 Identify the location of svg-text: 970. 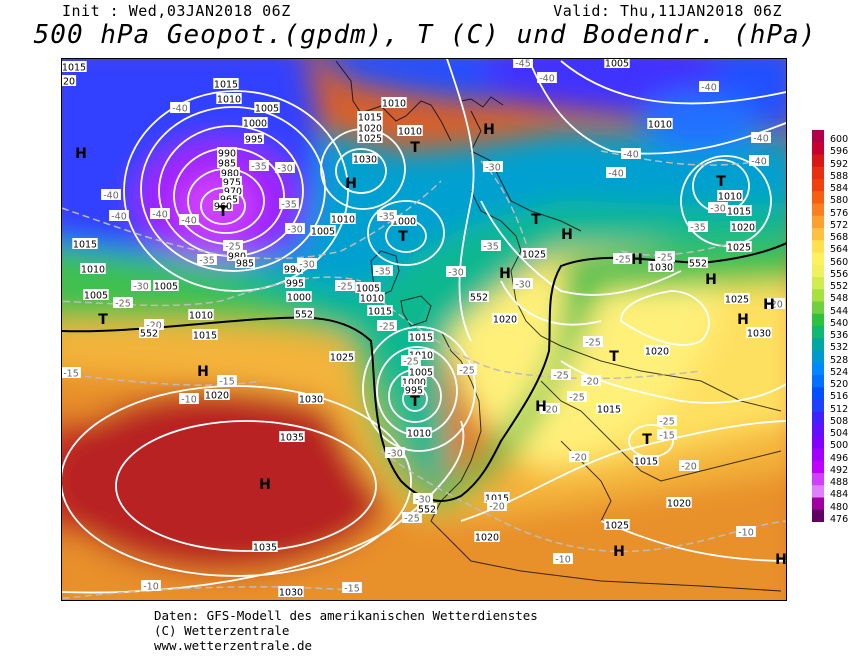
(233, 192).